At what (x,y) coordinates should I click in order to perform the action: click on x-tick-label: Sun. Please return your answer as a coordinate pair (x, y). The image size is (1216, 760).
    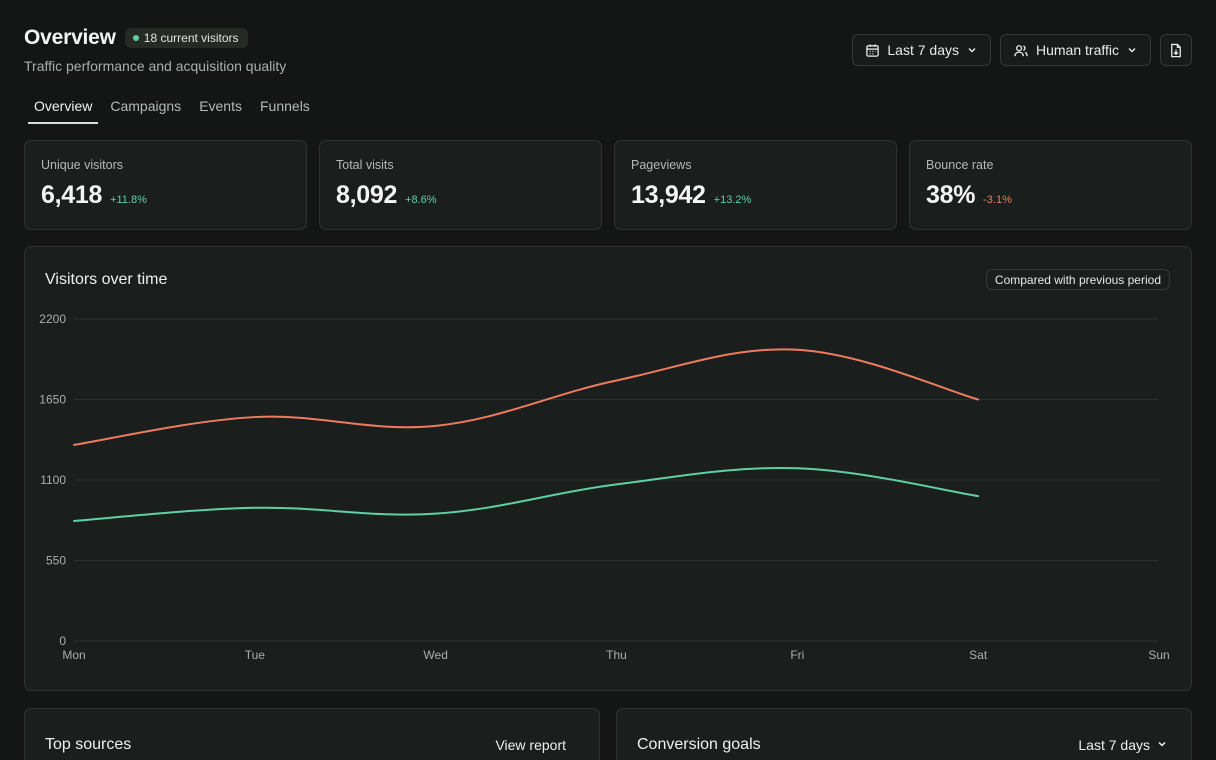
    Looking at the image, I should click on (1158, 655).